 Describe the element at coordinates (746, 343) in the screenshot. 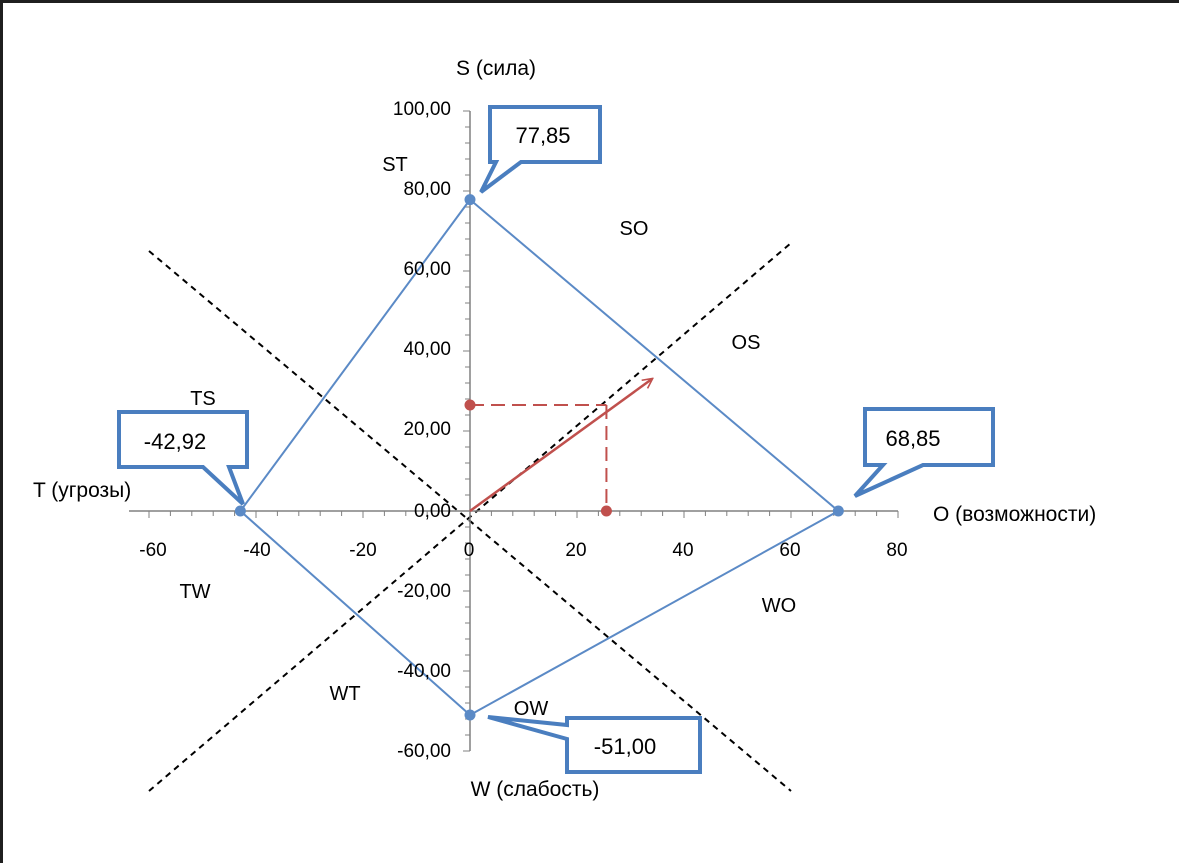

I see `zone-label-os: OS` at that location.